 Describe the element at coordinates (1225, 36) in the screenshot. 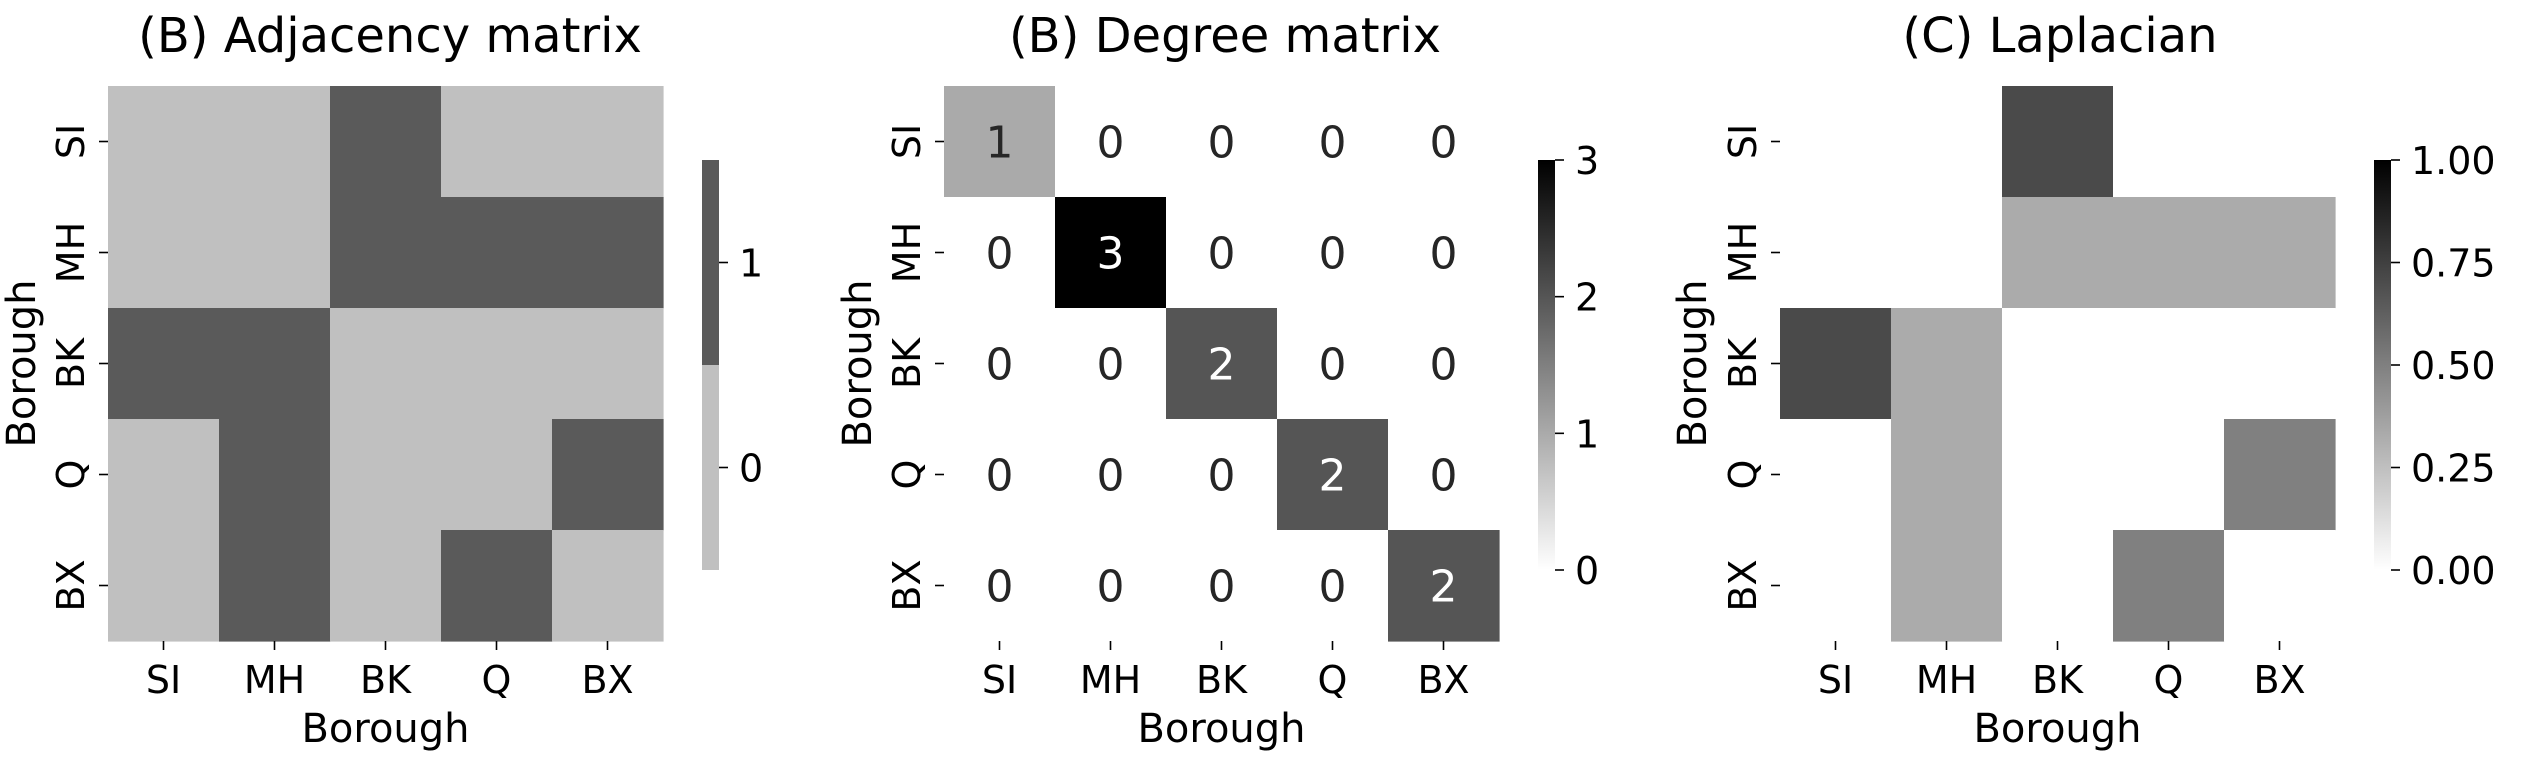

I see `panel-title: (B) Degree matrix` at that location.